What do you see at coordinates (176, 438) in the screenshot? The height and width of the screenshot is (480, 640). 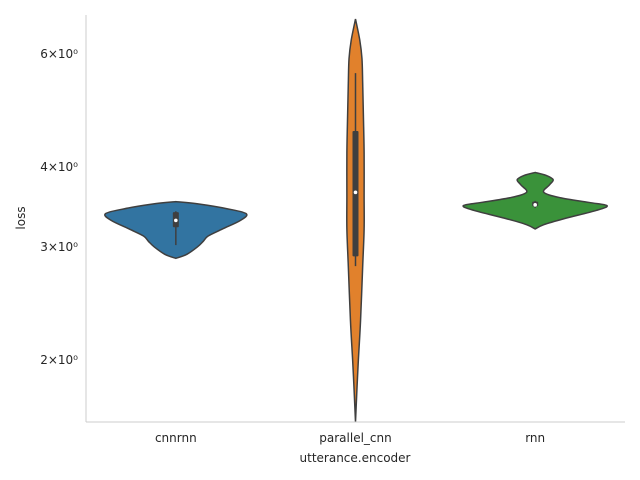 I see `x-tick-label: cnnrnn` at bounding box center [176, 438].